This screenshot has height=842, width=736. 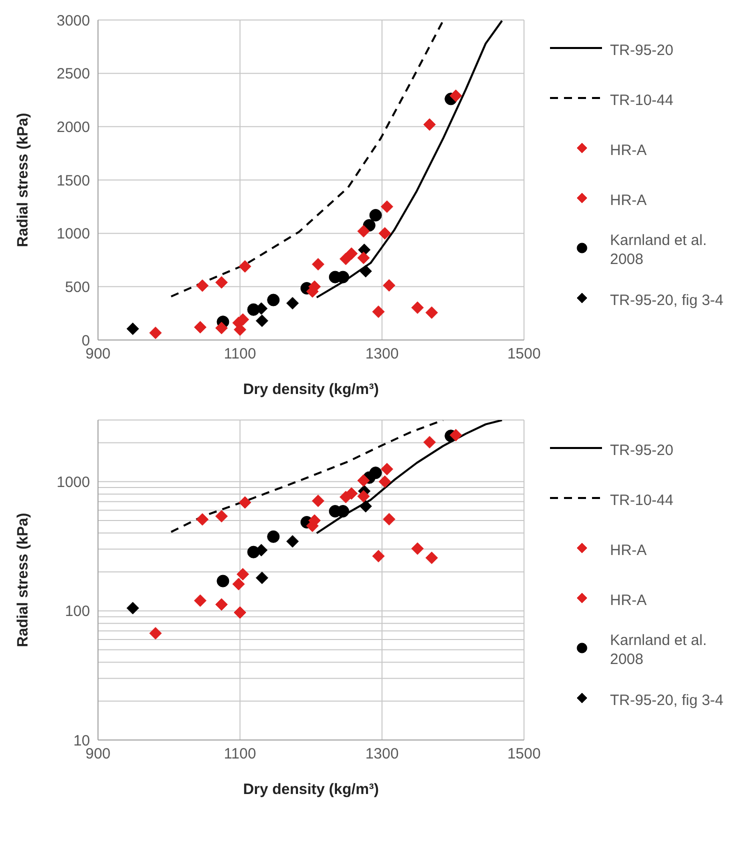 What do you see at coordinates (73, 74) in the screenshot?
I see `y-tick-label: 2500` at bounding box center [73, 74].